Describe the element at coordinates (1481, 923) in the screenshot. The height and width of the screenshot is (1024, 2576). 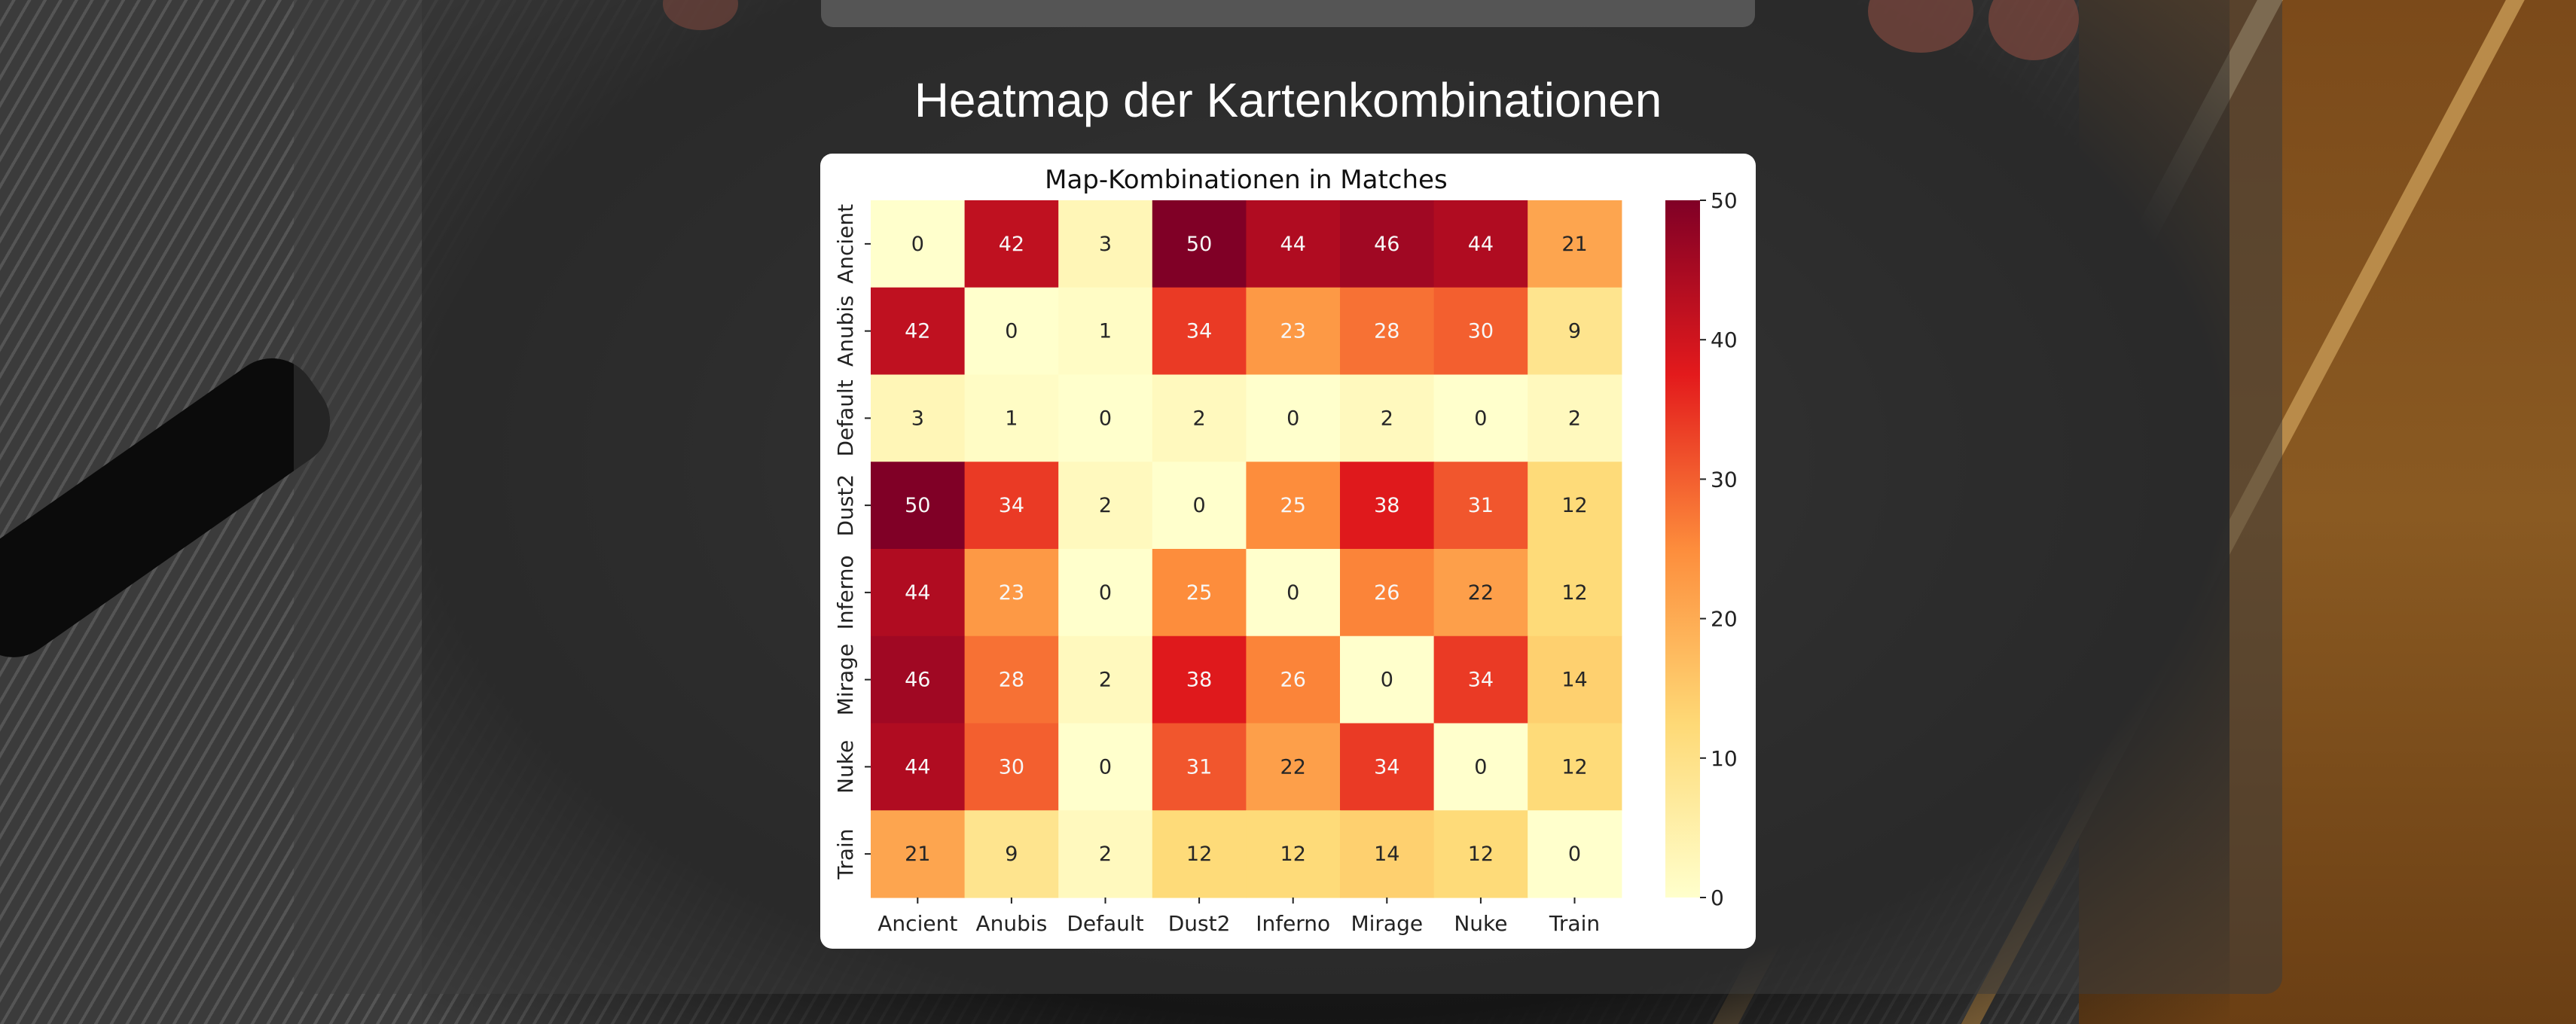
I see `x-tick-label: Nuke` at that location.